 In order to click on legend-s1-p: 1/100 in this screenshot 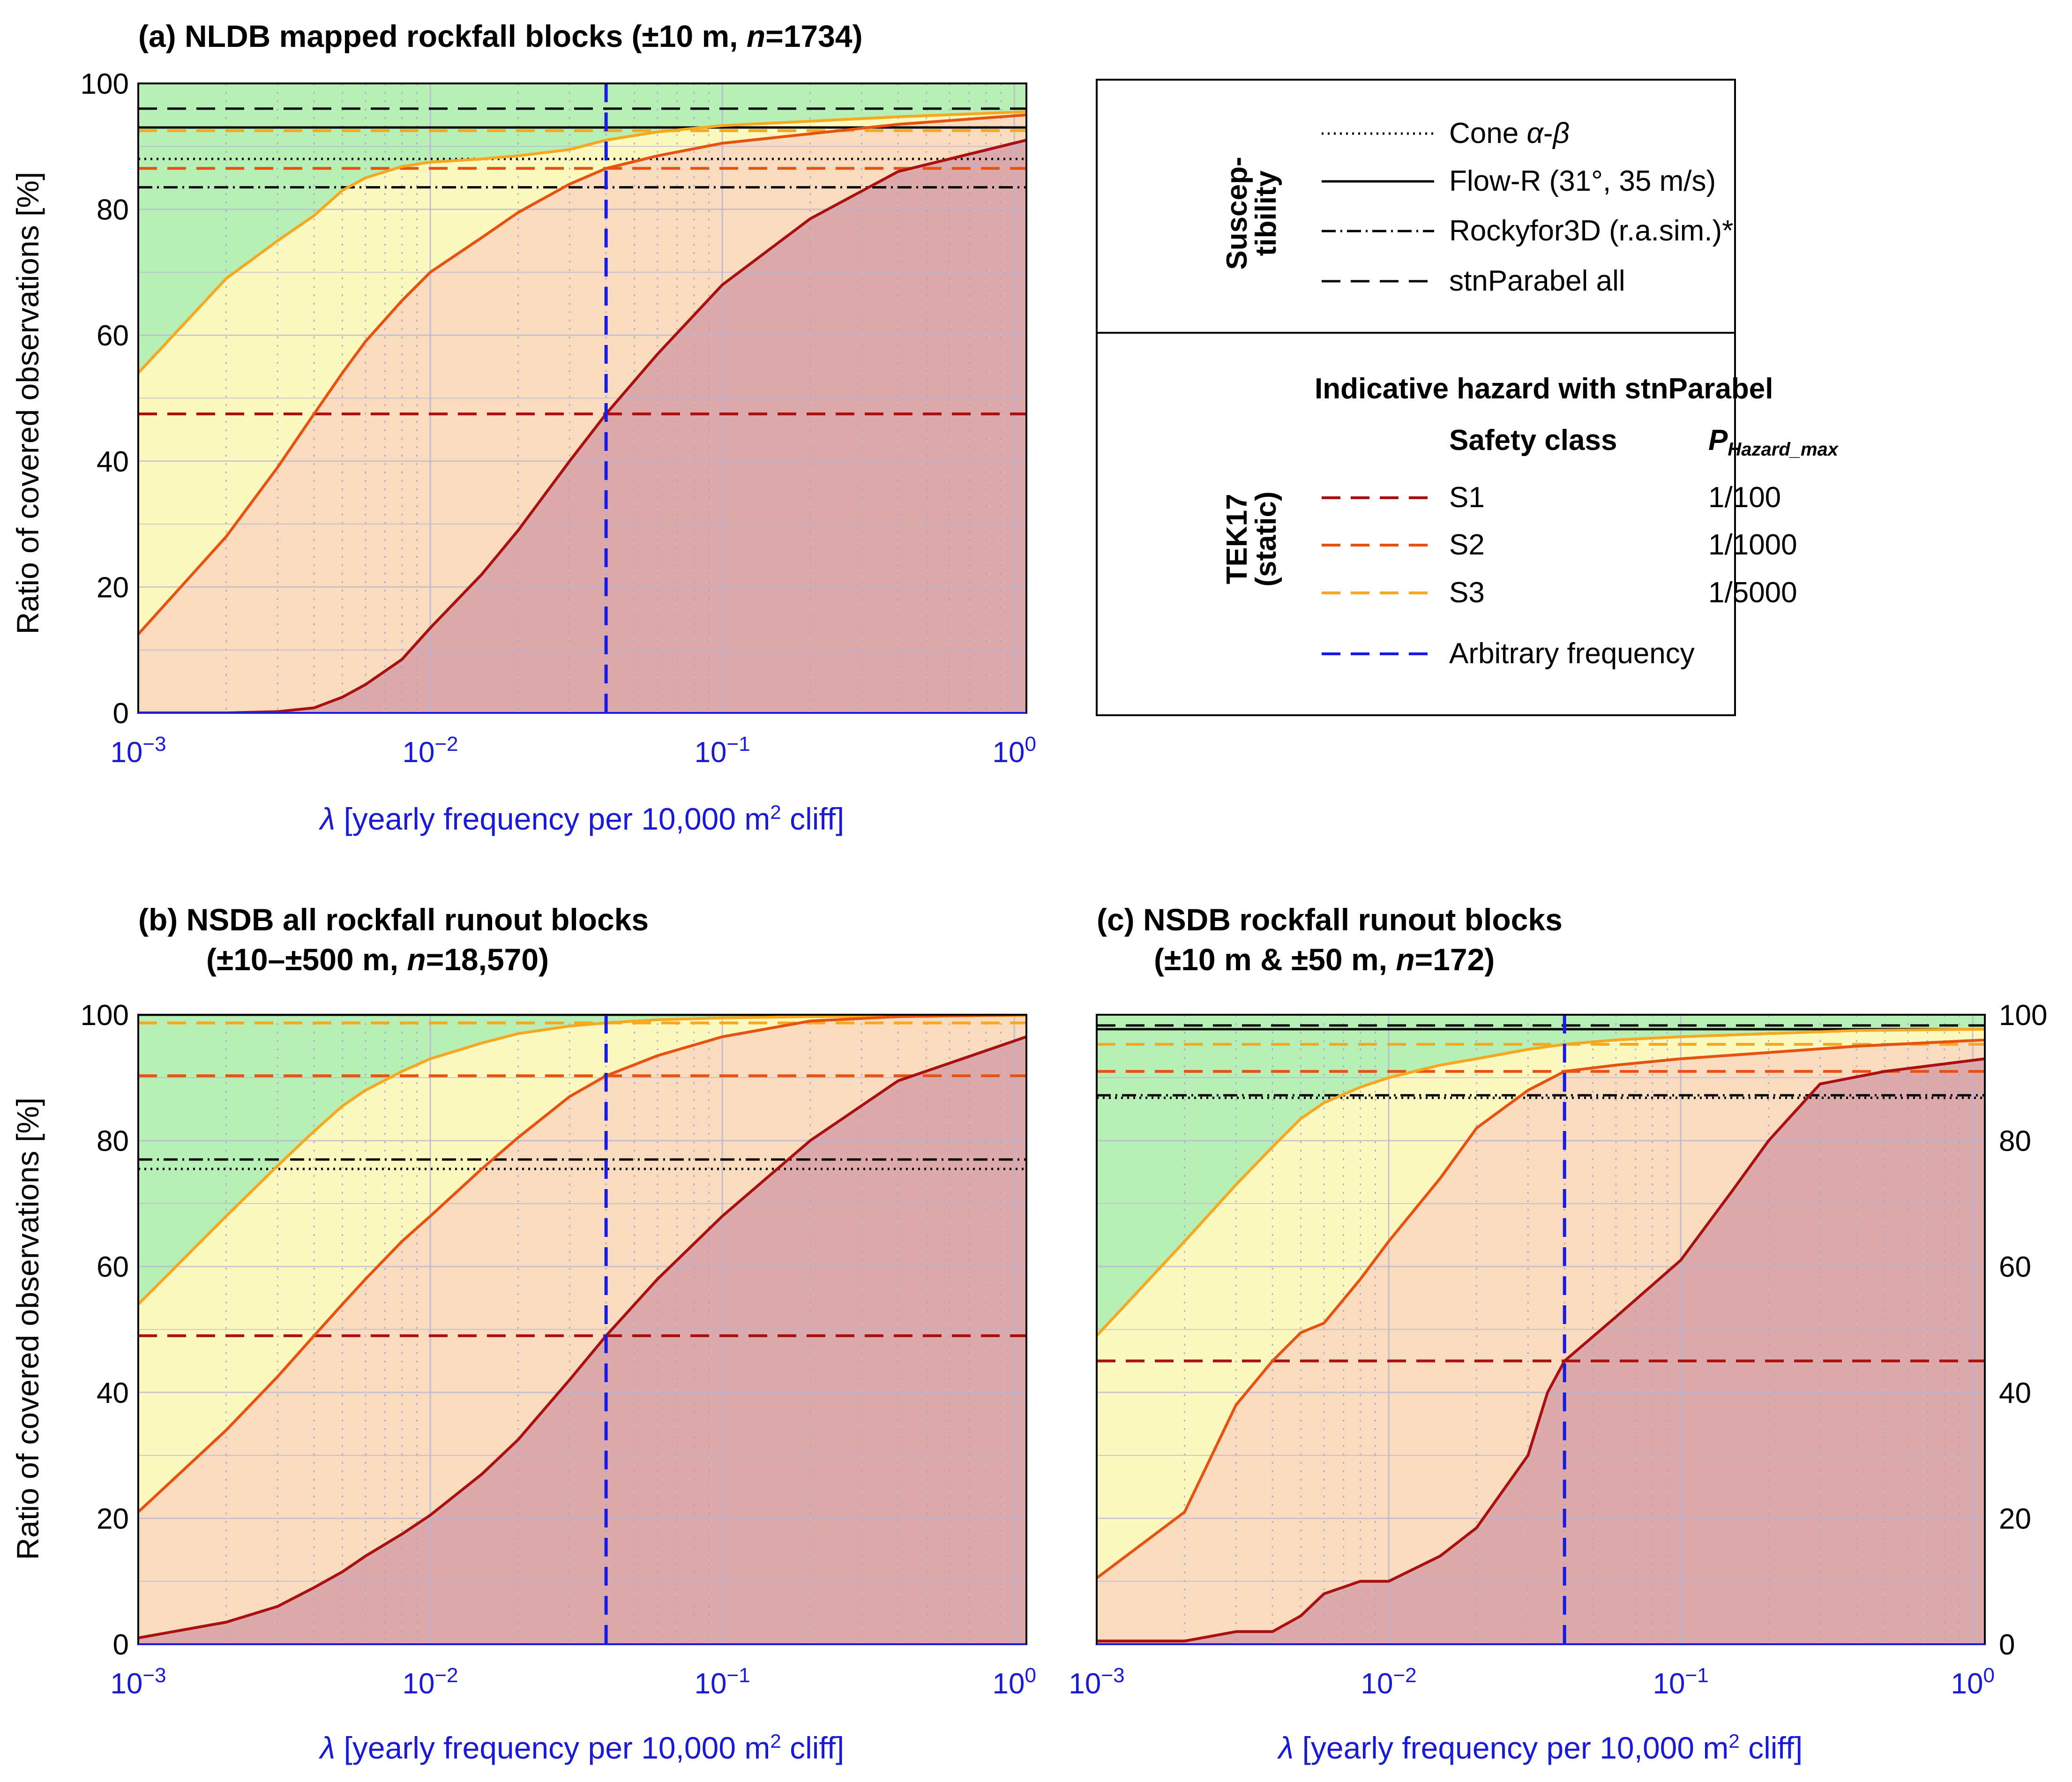, I will do `click(1745, 497)`.